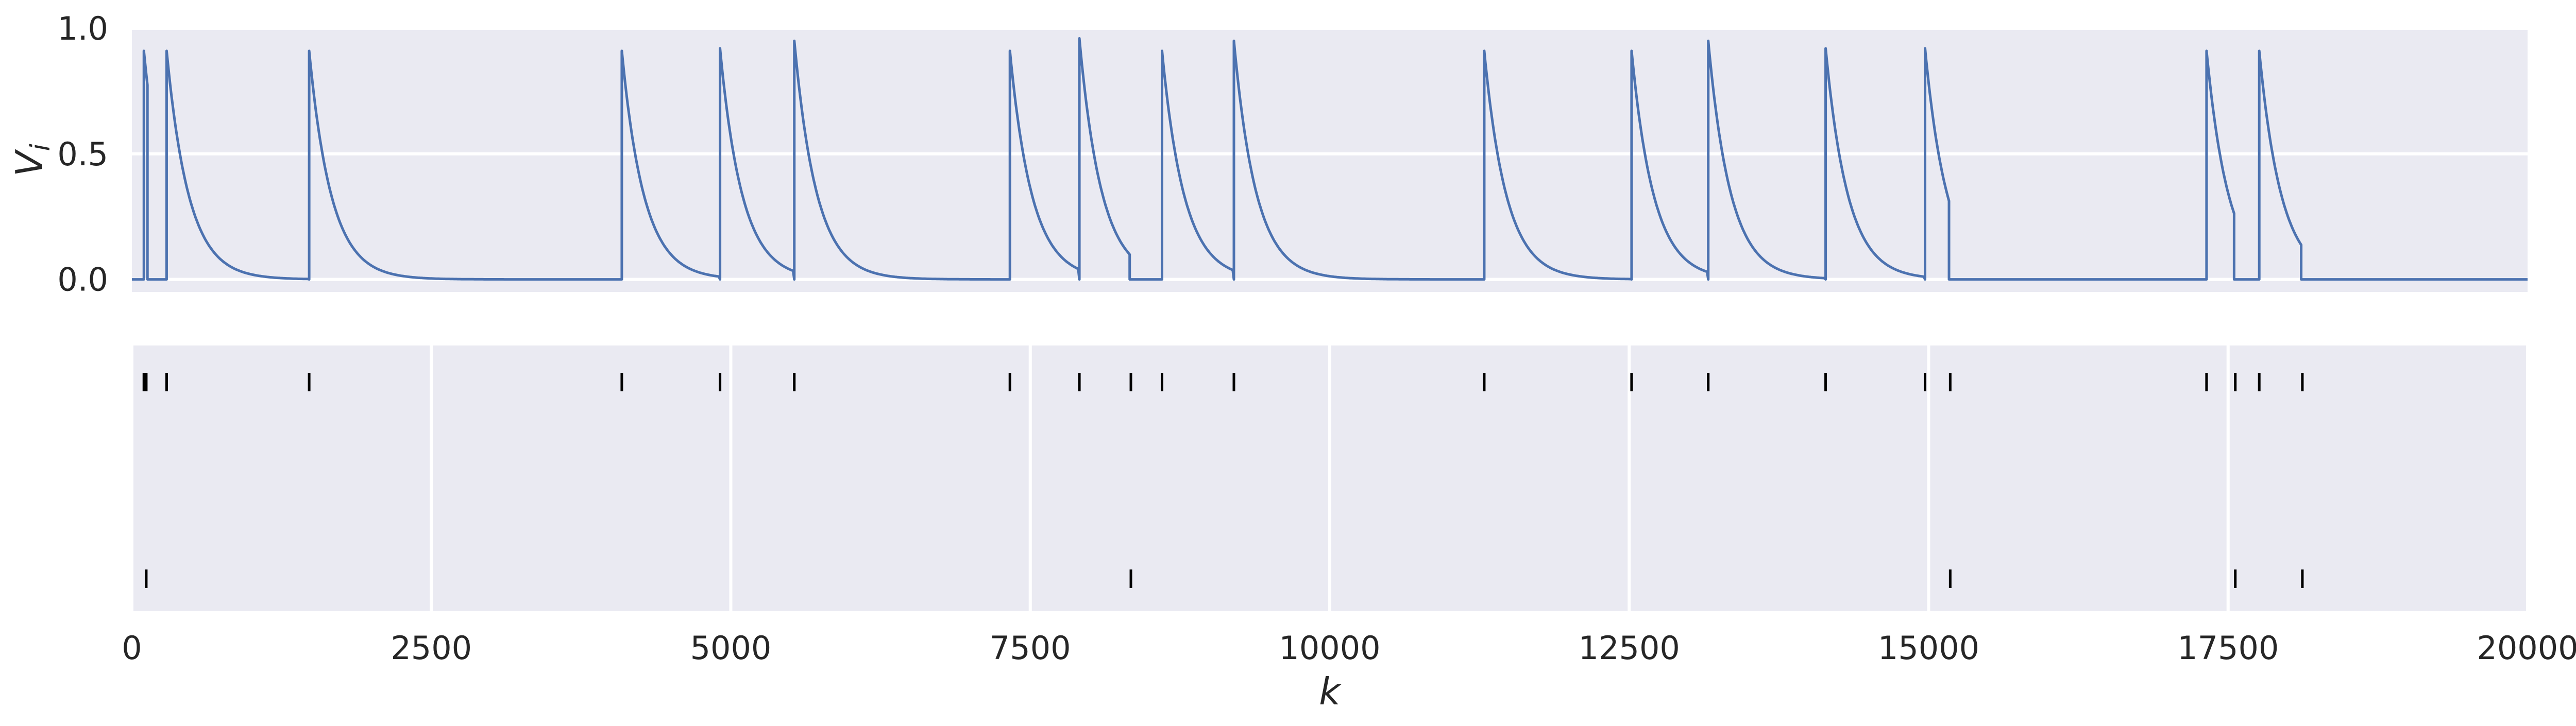 The width and height of the screenshot is (2576, 726). I want to click on voltage-y-ticks: 0.0 0.5 1.0, so click(82, 154).